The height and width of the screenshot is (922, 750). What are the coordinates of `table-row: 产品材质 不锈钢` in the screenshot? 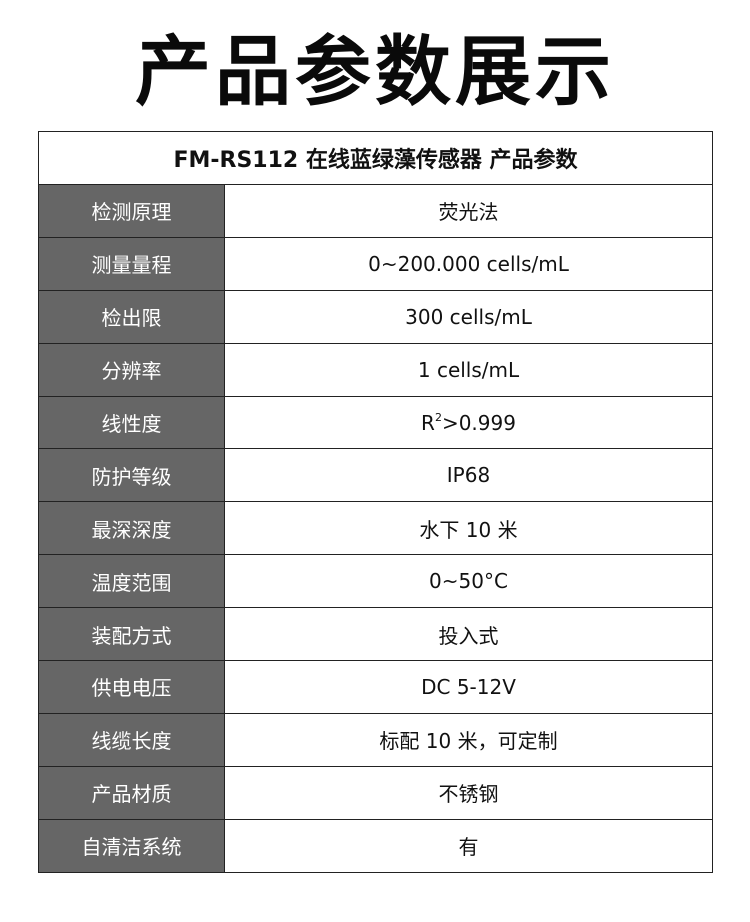 It's located at (375, 792).